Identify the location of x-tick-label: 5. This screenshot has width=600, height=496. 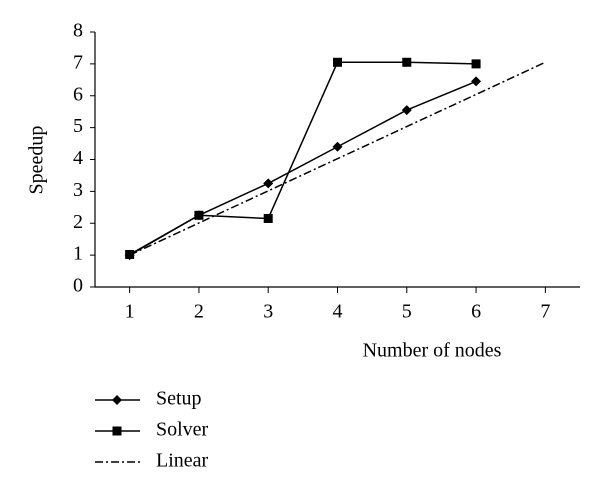
(407, 312).